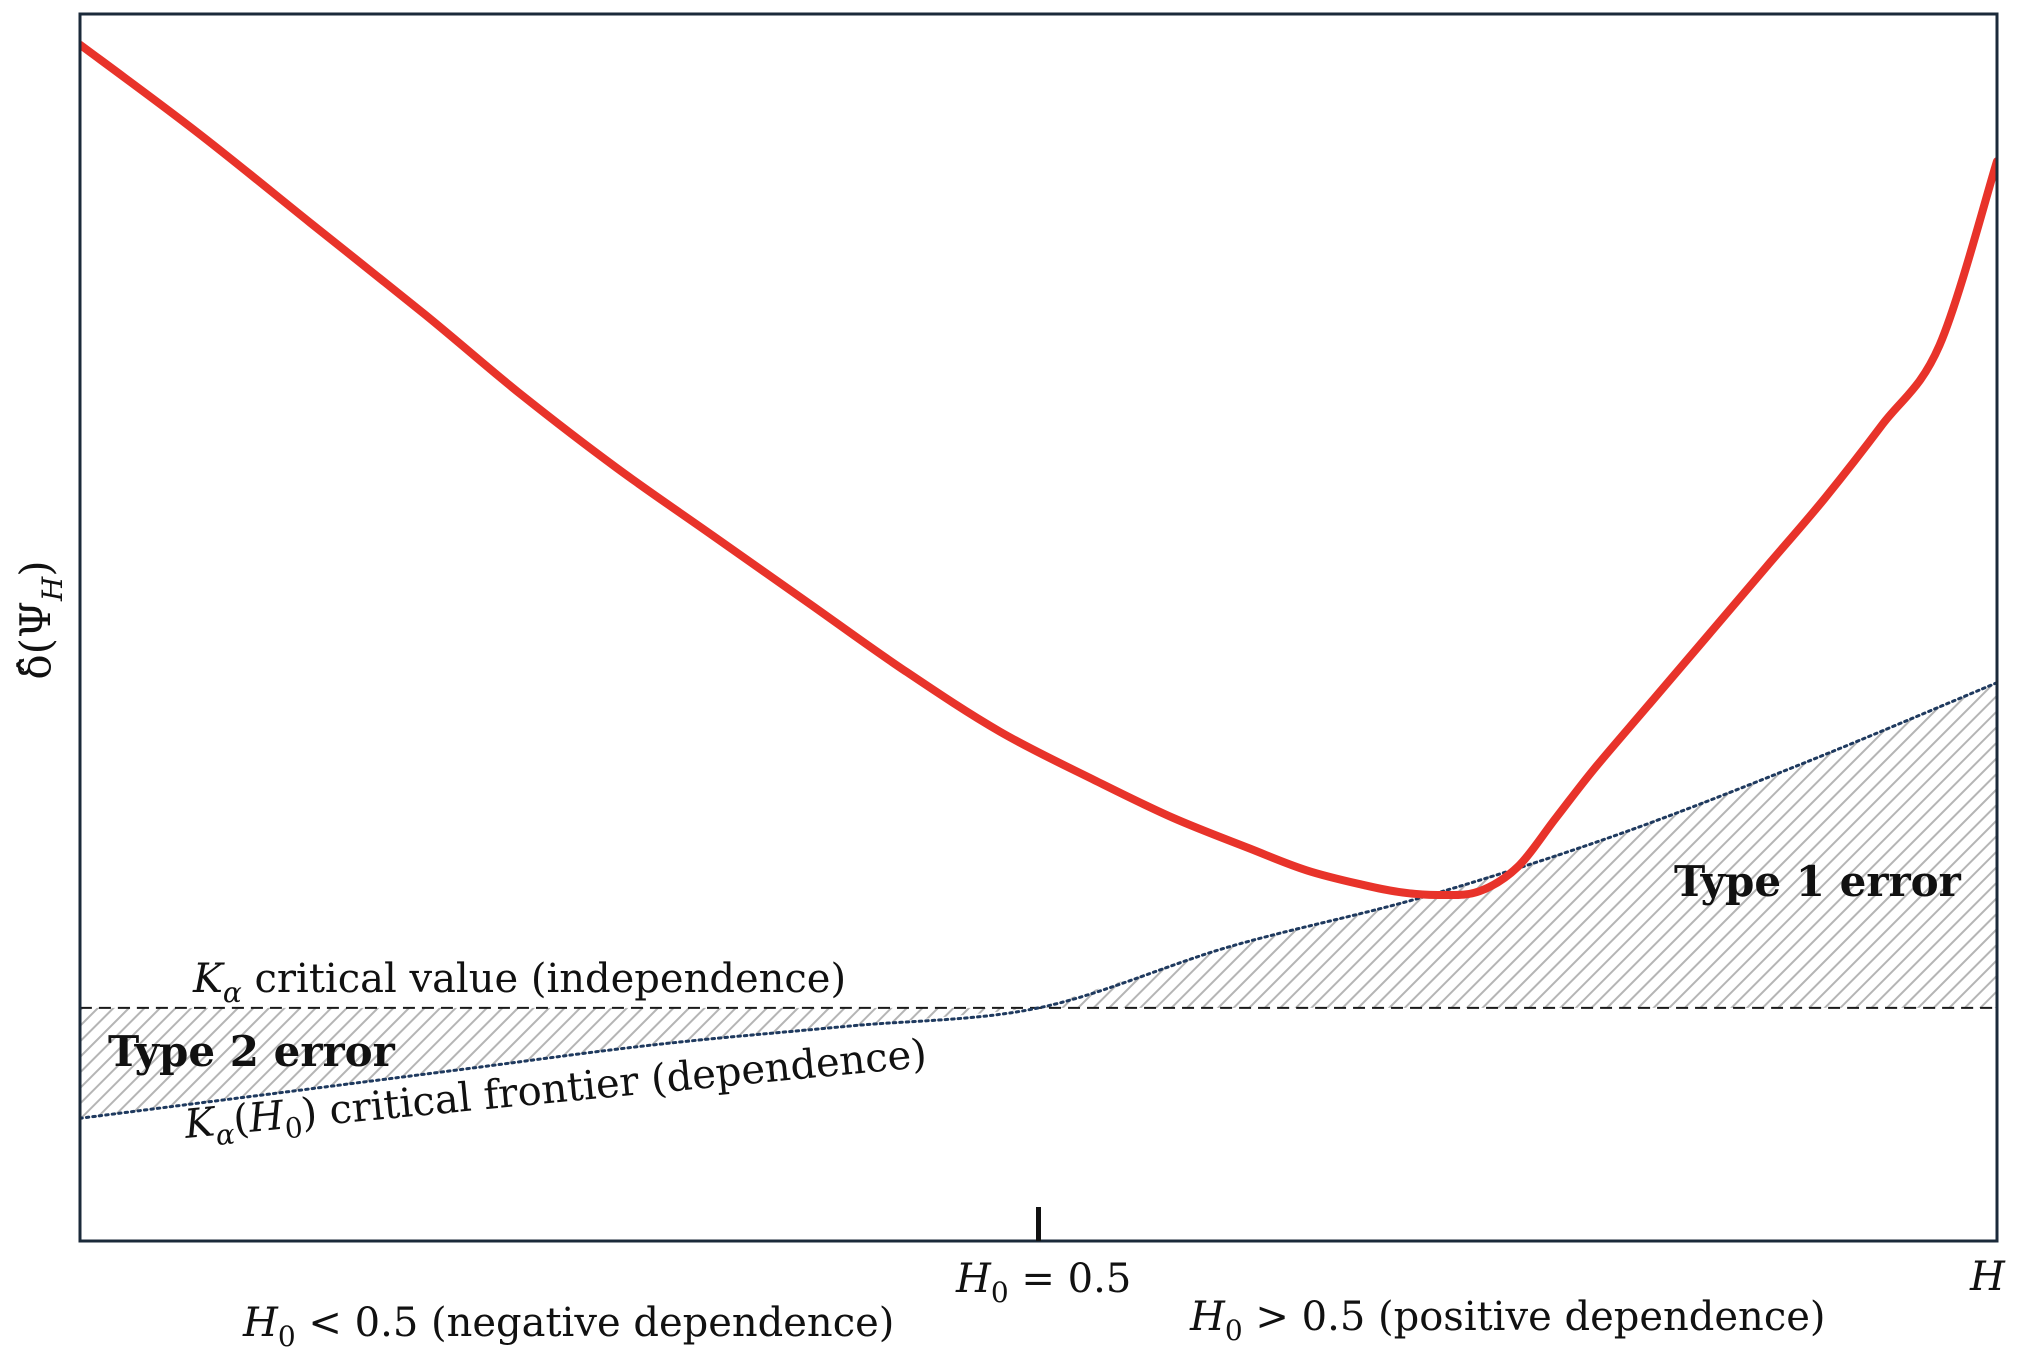  What do you see at coordinates (252, 1051) in the screenshot?
I see `type-2-error-label: Type 2 error` at bounding box center [252, 1051].